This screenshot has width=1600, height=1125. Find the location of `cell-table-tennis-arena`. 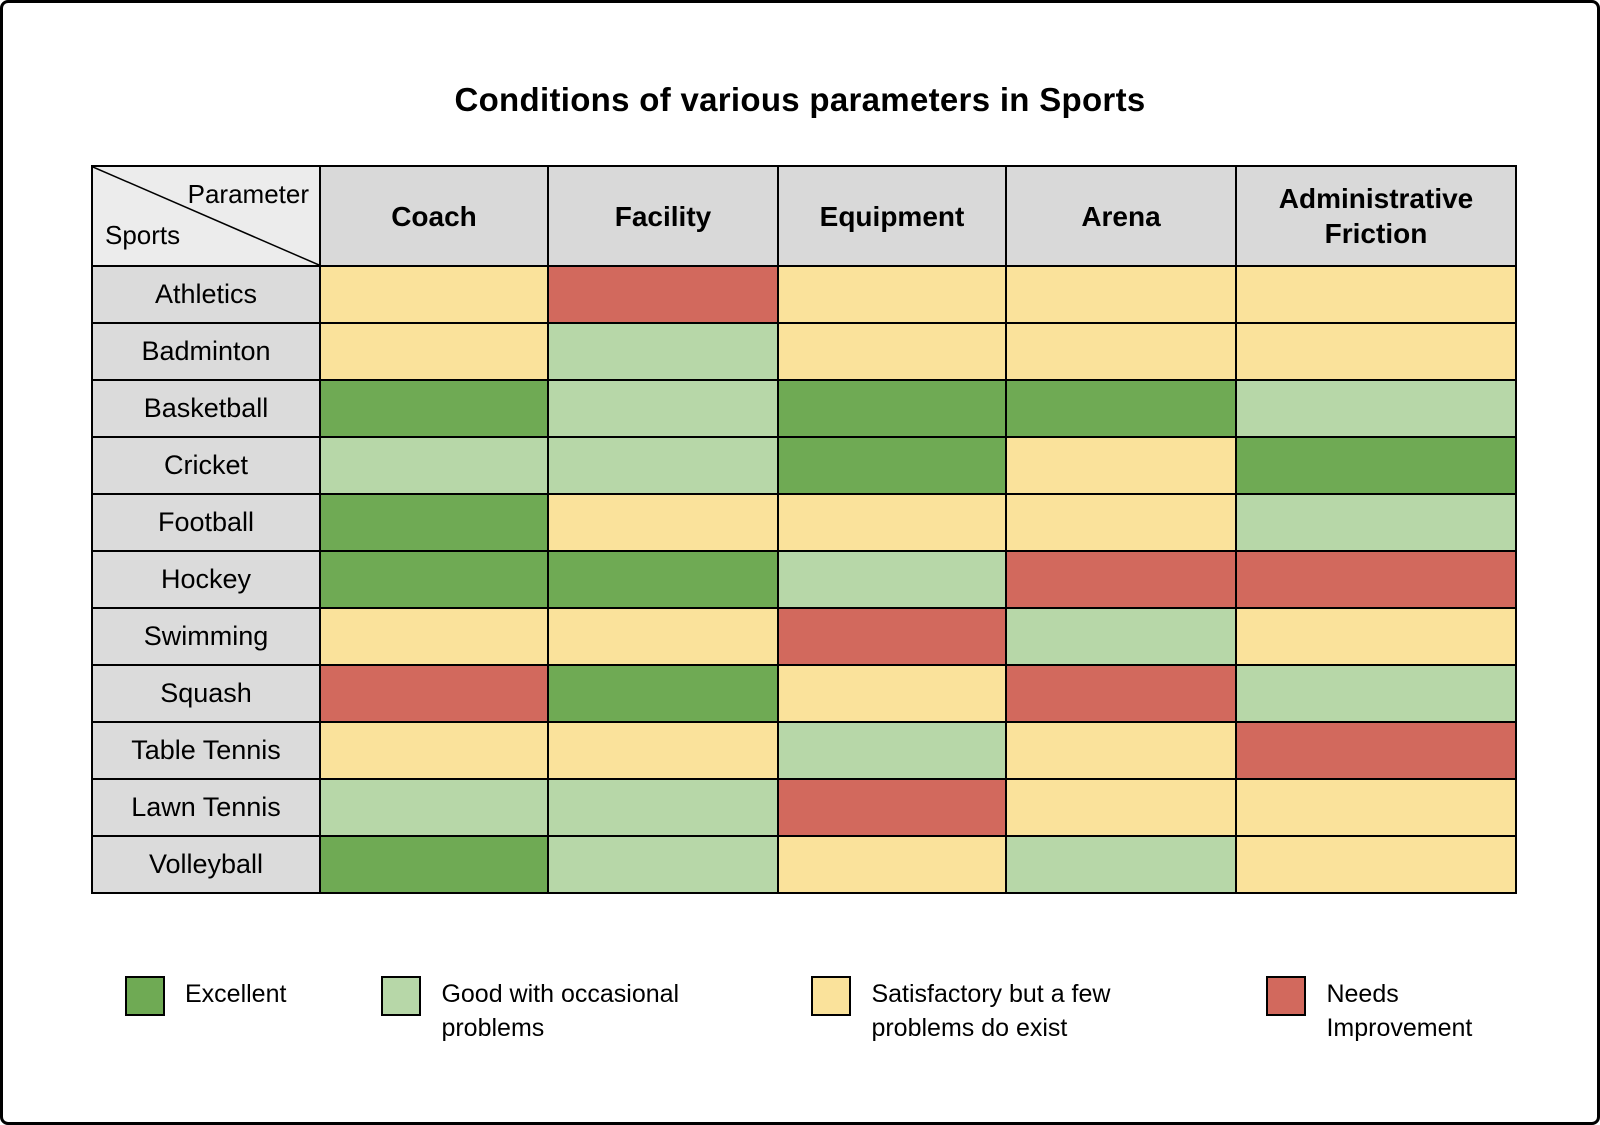

cell-table-tennis-arena is located at coordinates (1121, 750).